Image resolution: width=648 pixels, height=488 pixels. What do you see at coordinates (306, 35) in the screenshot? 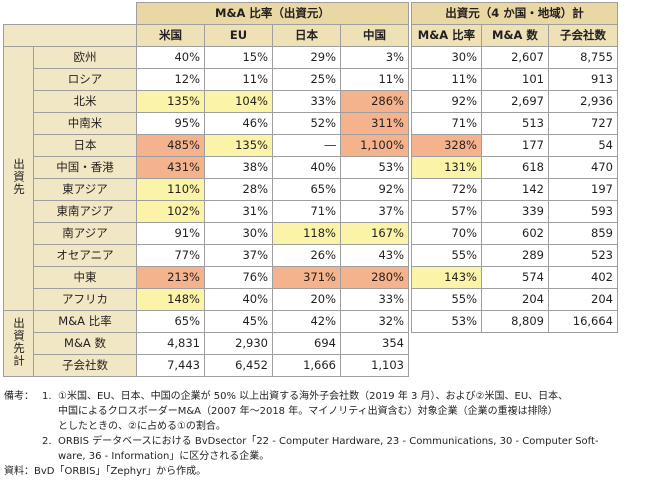
I see `col-header-japan: 日本` at bounding box center [306, 35].